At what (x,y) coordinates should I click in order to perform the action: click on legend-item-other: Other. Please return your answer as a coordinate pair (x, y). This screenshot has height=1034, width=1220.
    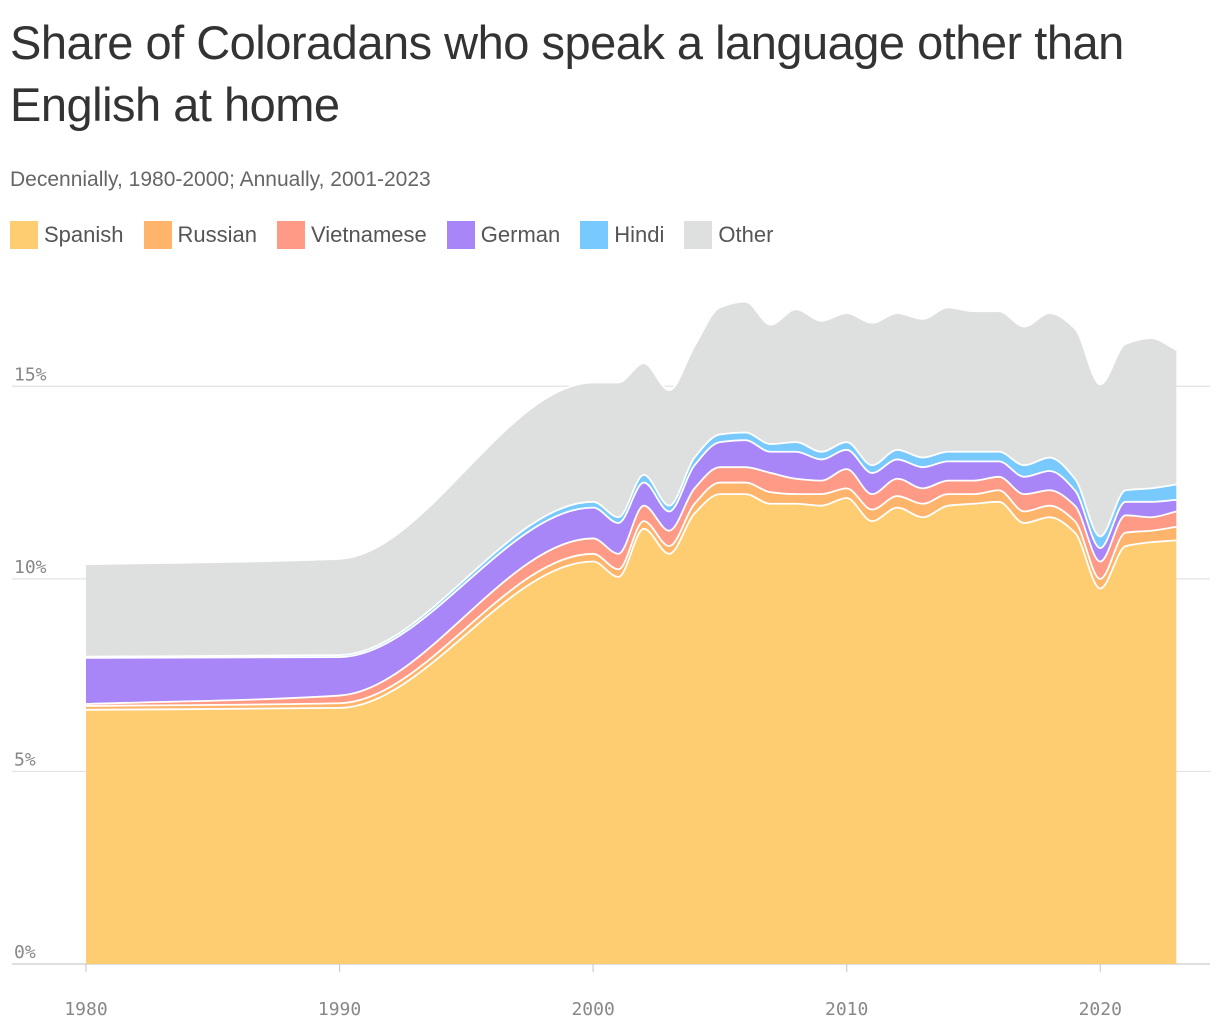
    Looking at the image, I should click on (728, 235).